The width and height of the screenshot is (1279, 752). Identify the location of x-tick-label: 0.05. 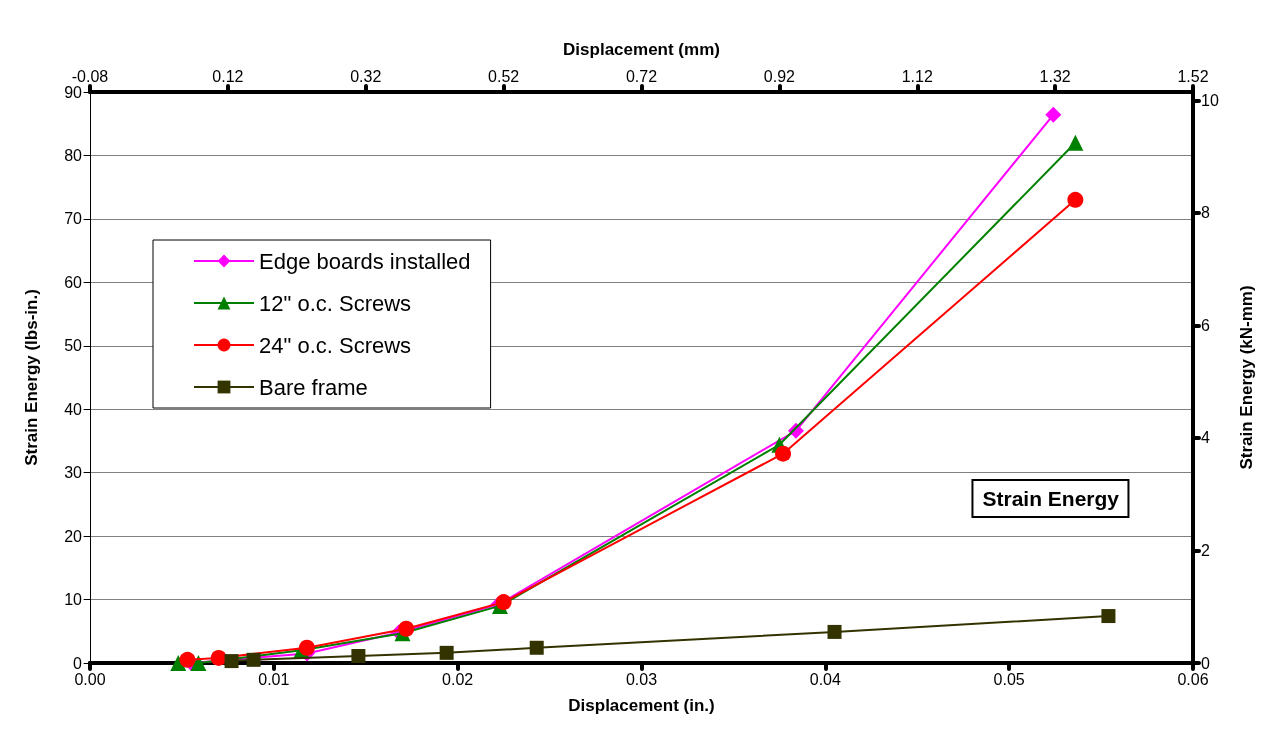
(1009, 679).